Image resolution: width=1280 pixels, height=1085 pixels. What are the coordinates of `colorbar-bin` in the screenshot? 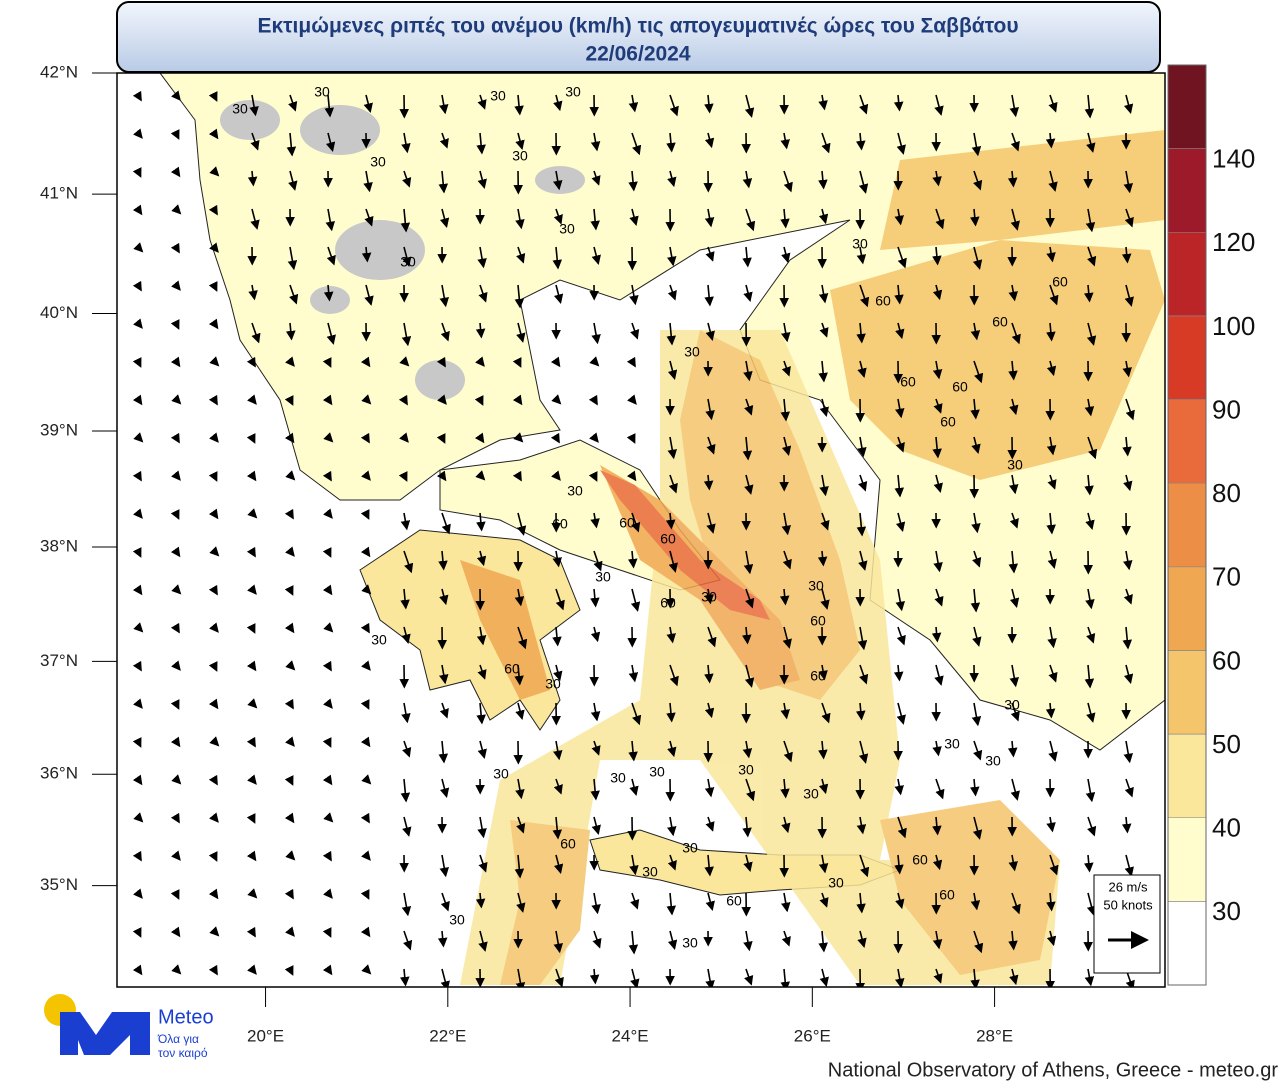 It's located at (1187, 106).